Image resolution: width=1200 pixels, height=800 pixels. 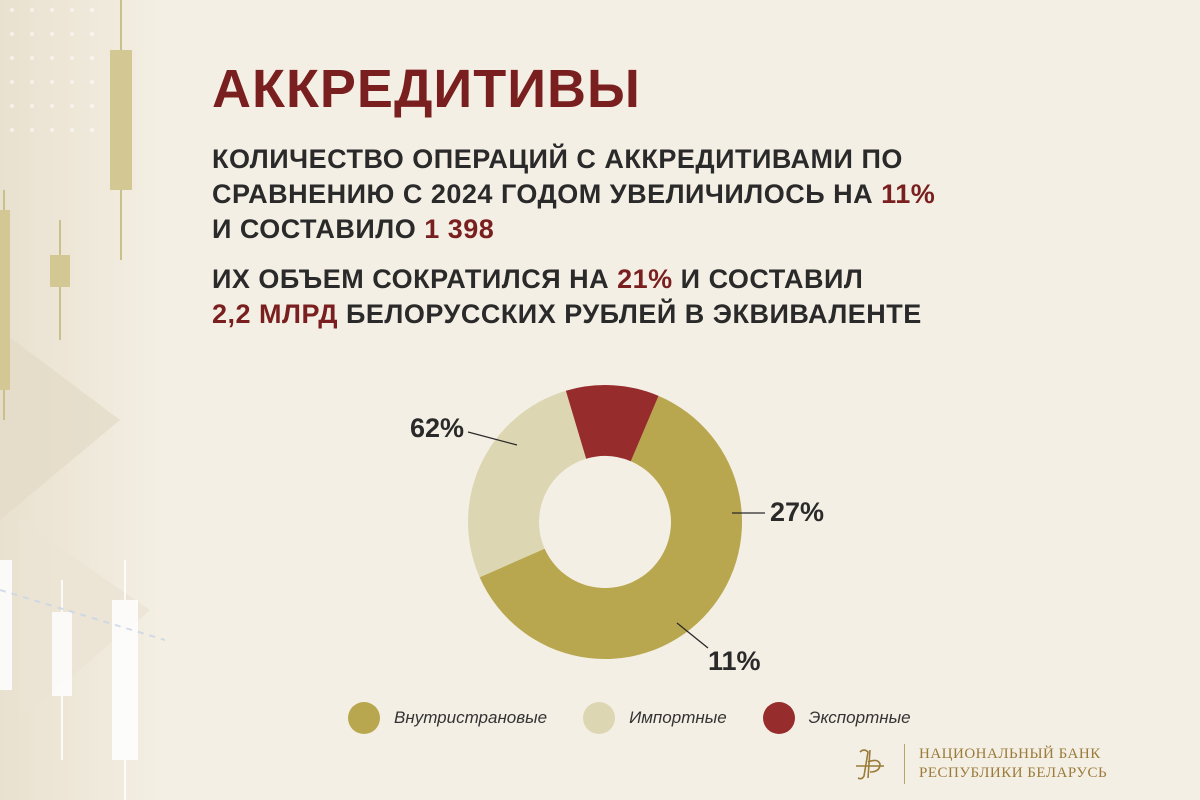 I want to click on operations-line-2: СРАВНЕНИЮ С 2024 ГОДОМ УВЕЛИЧИЛОСЬ НА, so click(x=547, y=194).